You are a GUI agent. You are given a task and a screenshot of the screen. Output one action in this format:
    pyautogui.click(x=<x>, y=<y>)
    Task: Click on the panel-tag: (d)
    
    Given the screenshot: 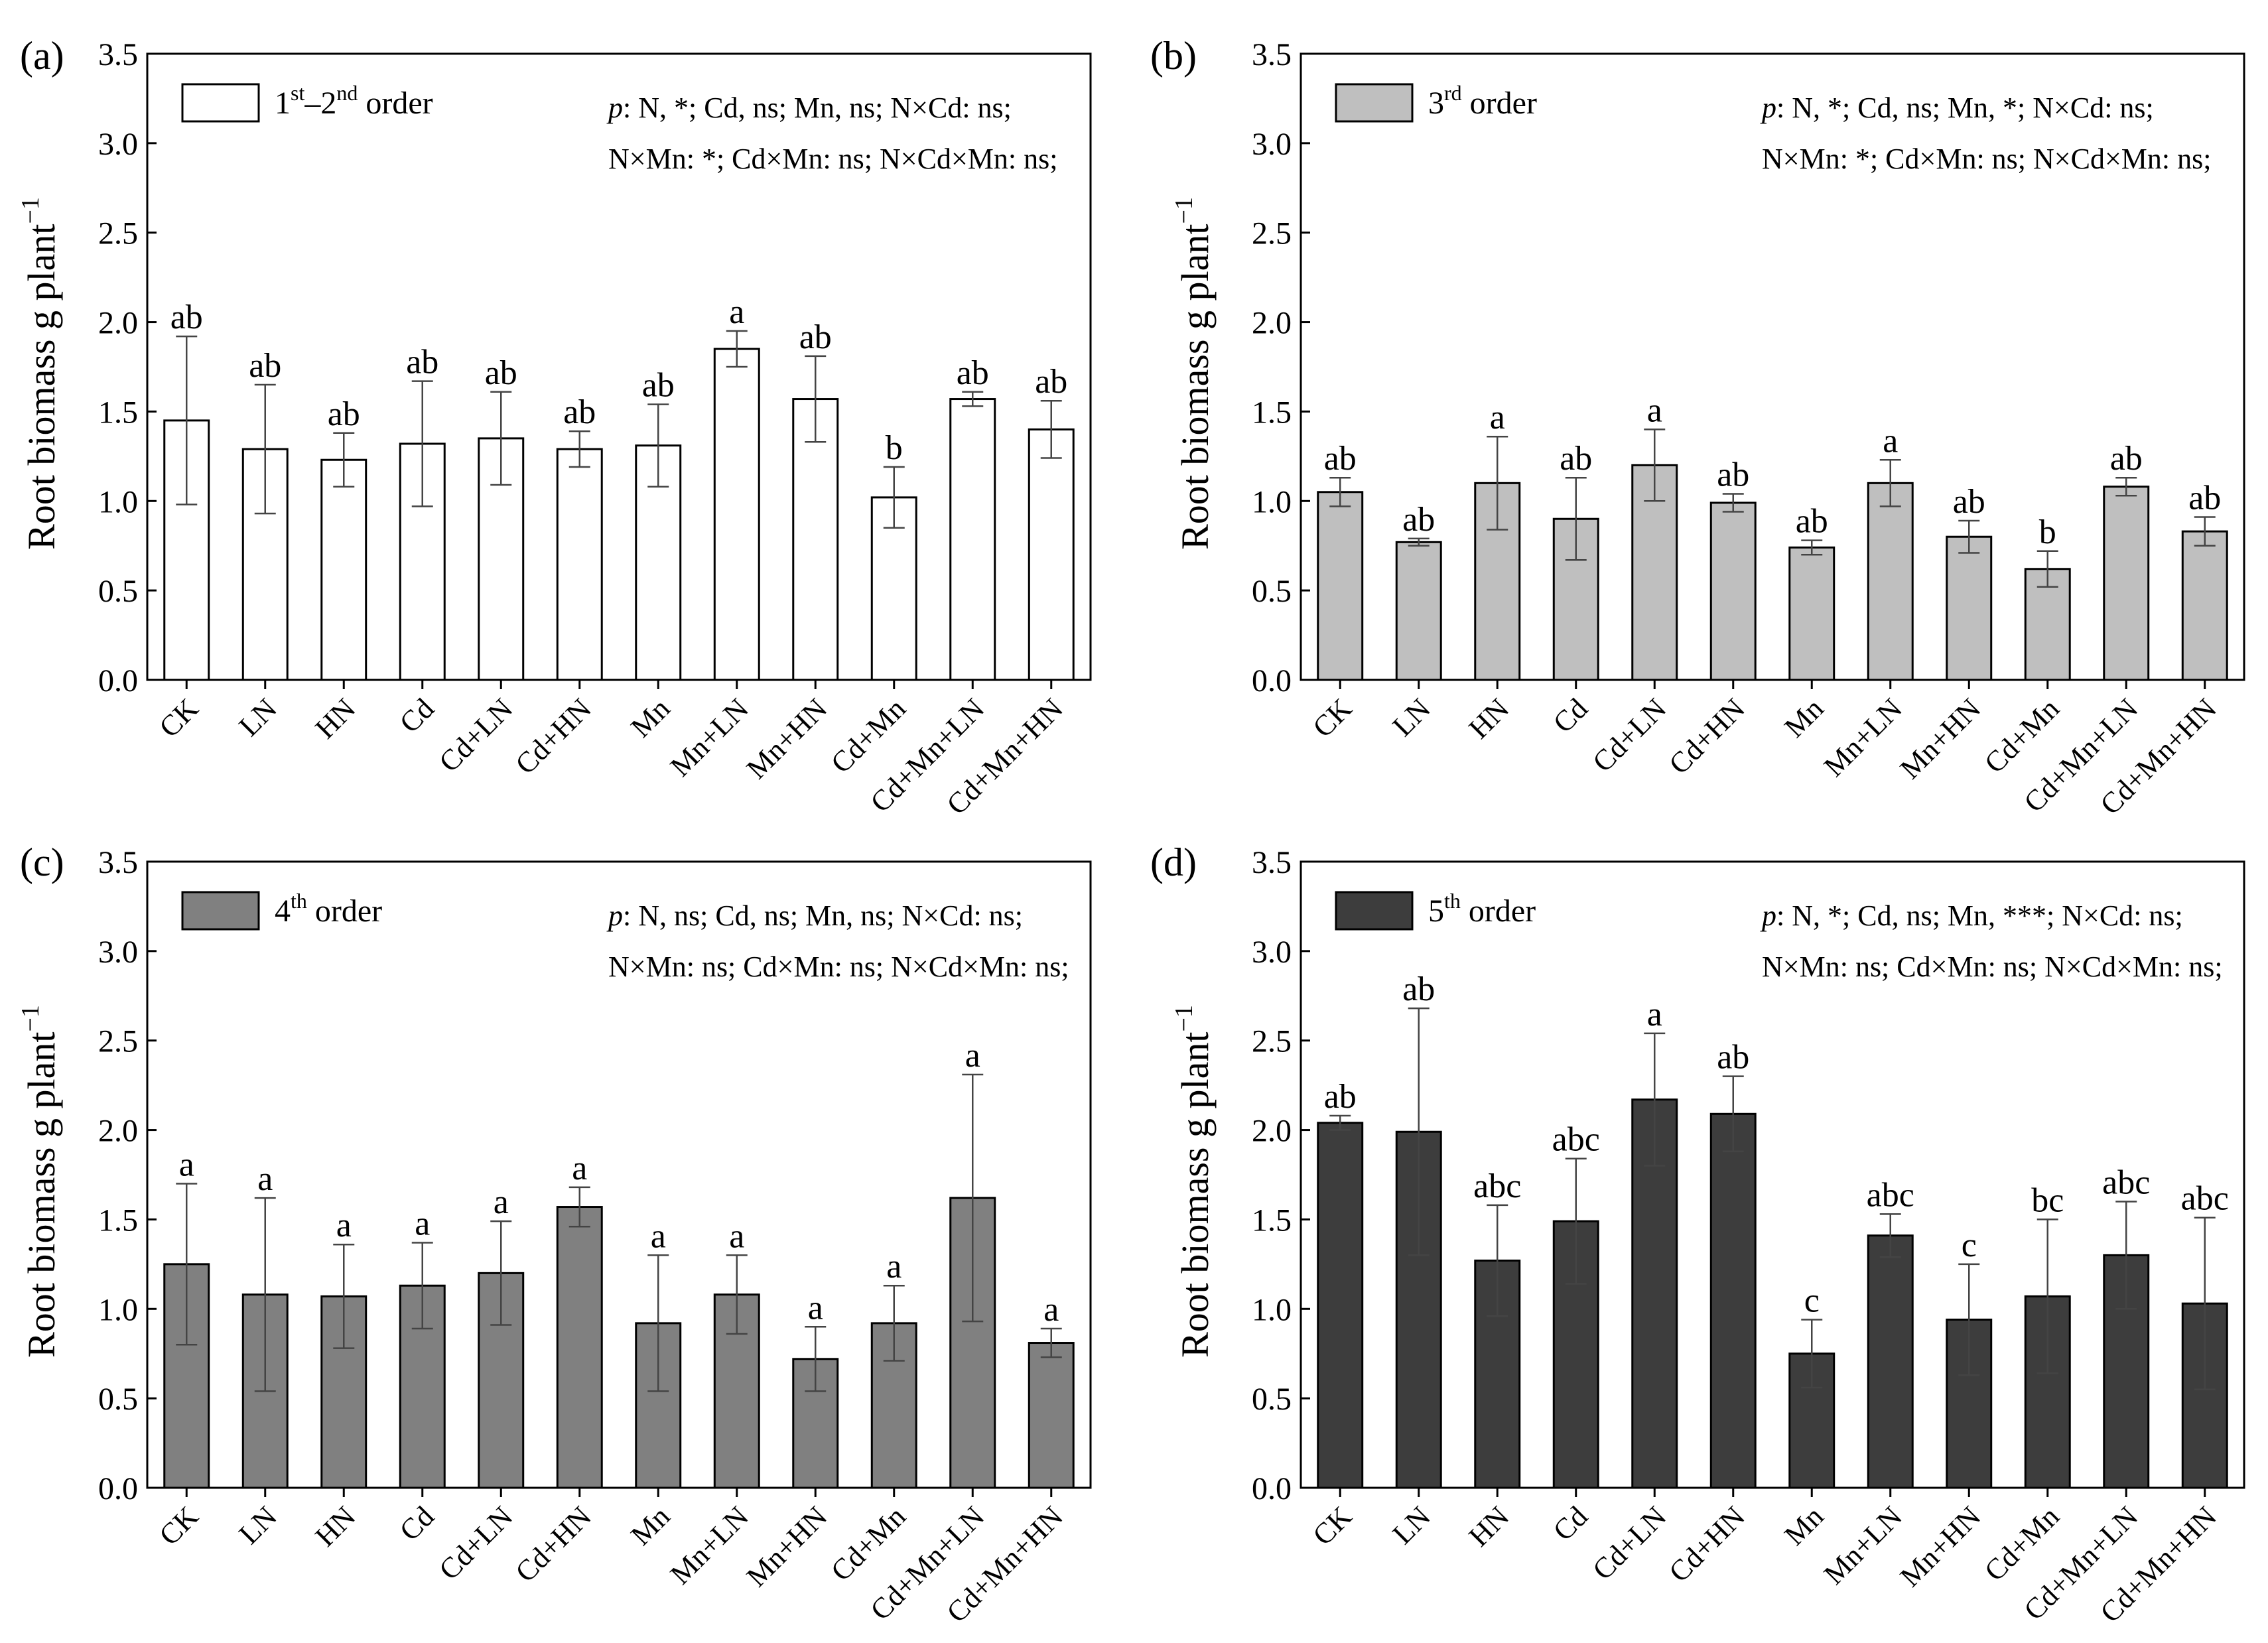 What is the action you would take?
    pyautogui.click(x=1174, y=862)
    